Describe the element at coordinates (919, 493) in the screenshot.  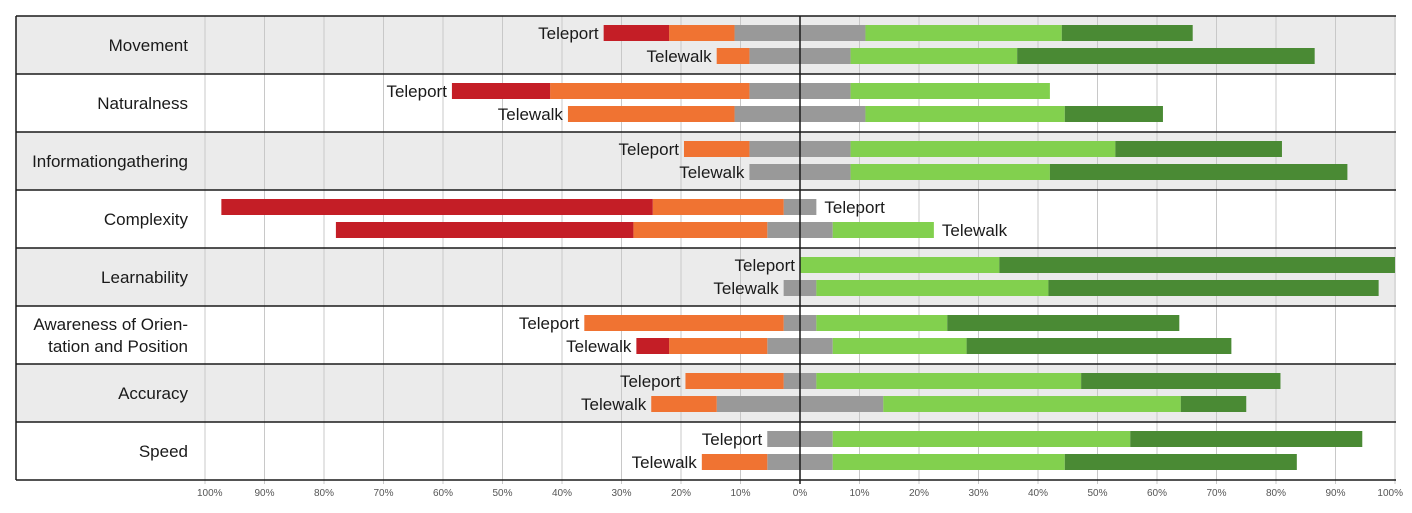
I see `x-tick-label: 20%` at that location.